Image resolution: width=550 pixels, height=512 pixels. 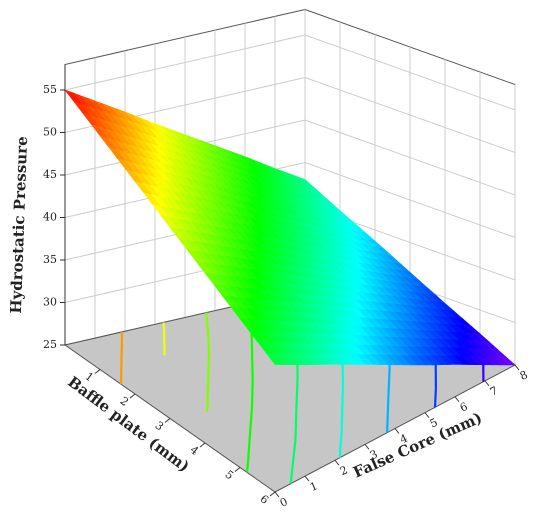 I want to click on z-tick-label: 45, so click(x=50, y=174).